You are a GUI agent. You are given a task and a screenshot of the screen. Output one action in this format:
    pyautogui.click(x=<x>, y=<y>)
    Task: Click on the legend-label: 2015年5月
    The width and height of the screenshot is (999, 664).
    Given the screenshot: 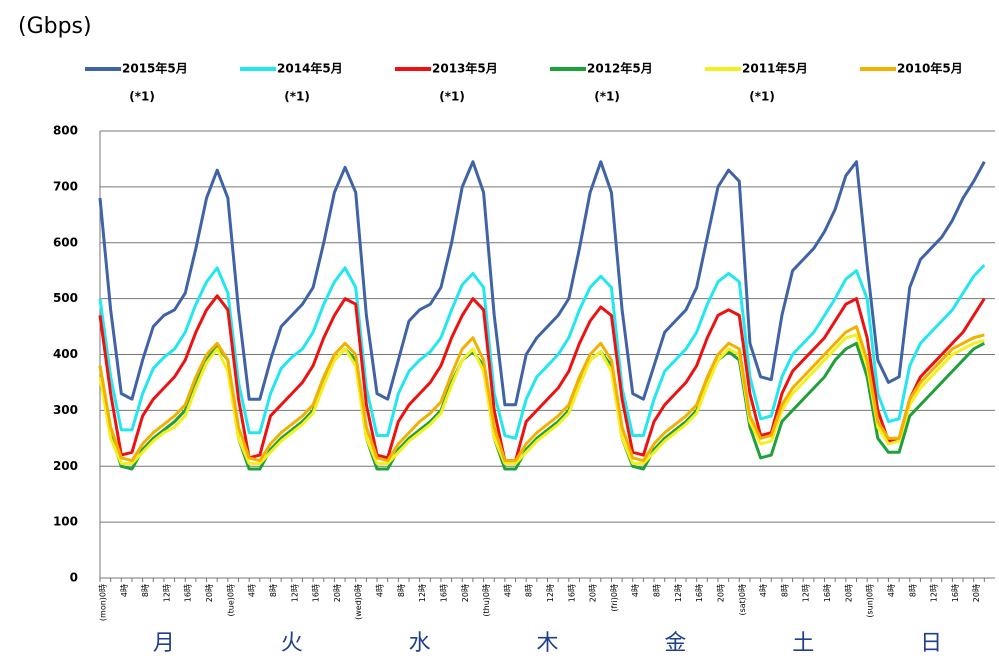 What is the action you would take?
    pyautogui.click(x=155, y=68)
    